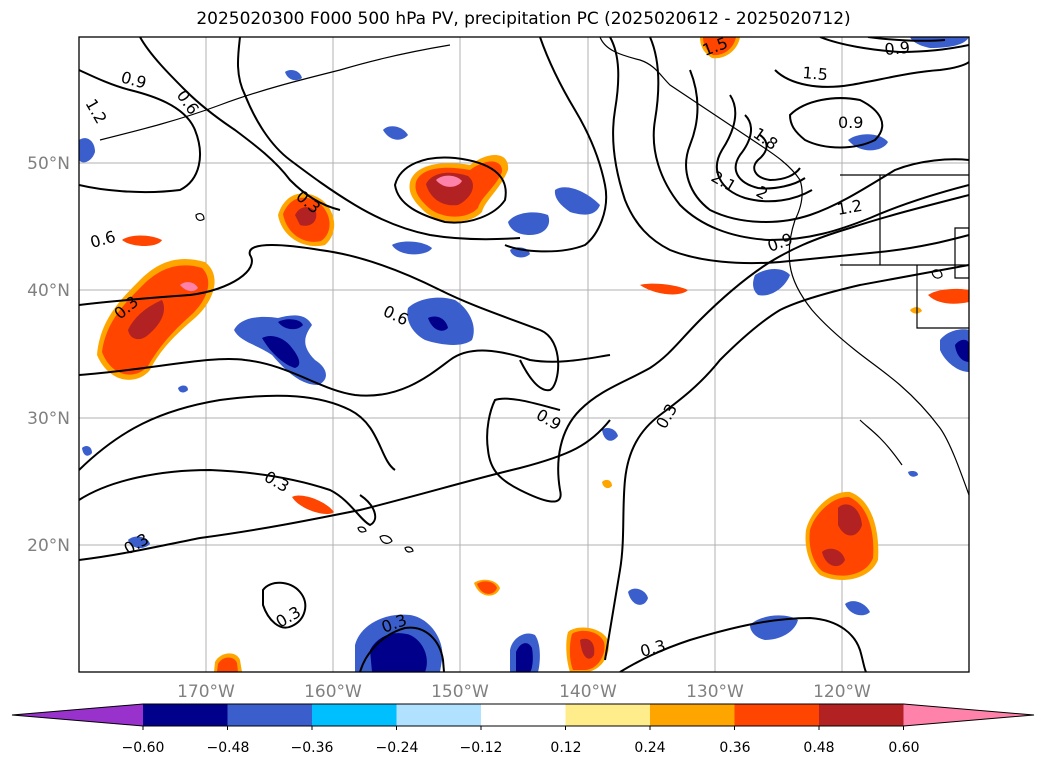 This screenshot has width=1047, height=765. I want to click on contour-label: 1.5, so click(815, 73).